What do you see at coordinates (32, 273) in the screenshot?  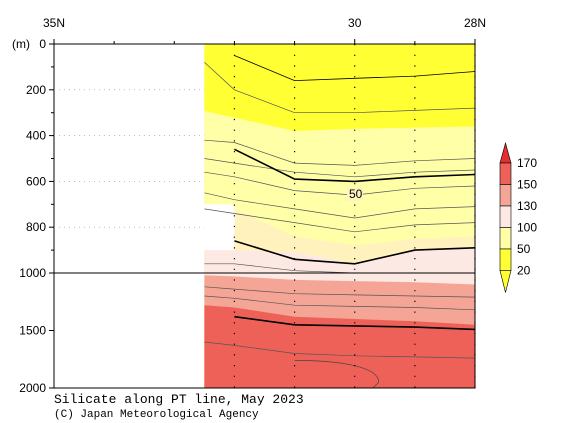 I see `y-tick-label: 1000` at bounding box center [32, 273].